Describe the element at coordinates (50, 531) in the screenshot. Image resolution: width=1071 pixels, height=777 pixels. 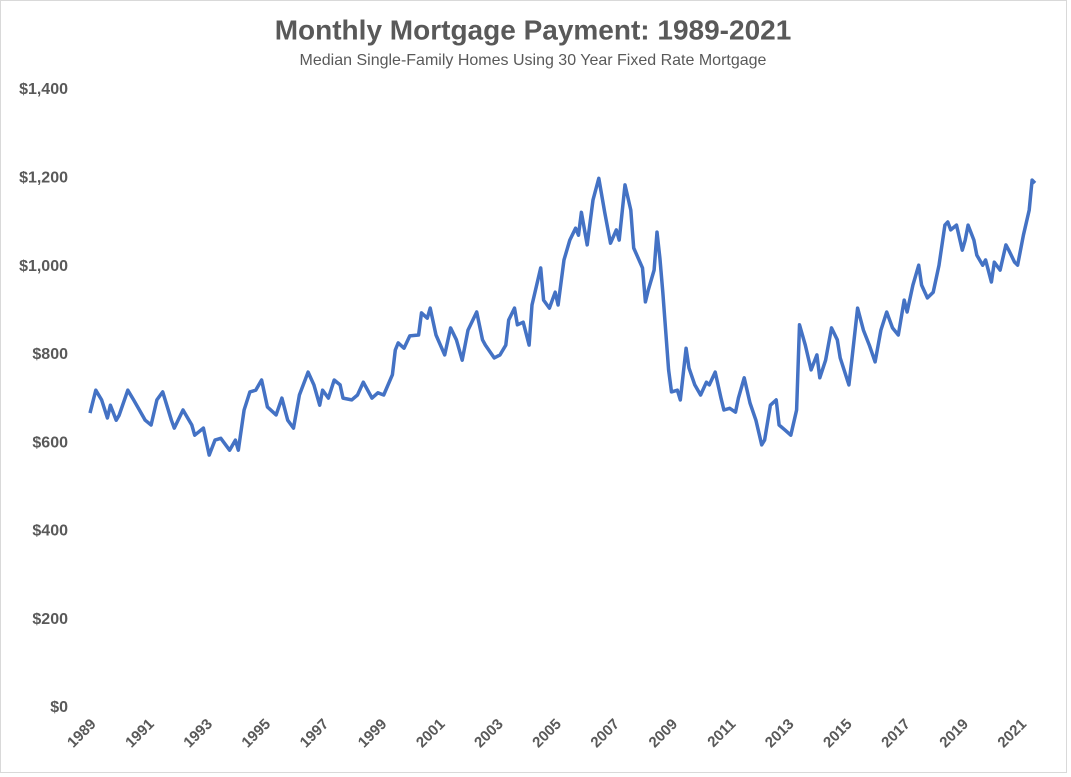
I see `y-tick-label: $400` at that location.